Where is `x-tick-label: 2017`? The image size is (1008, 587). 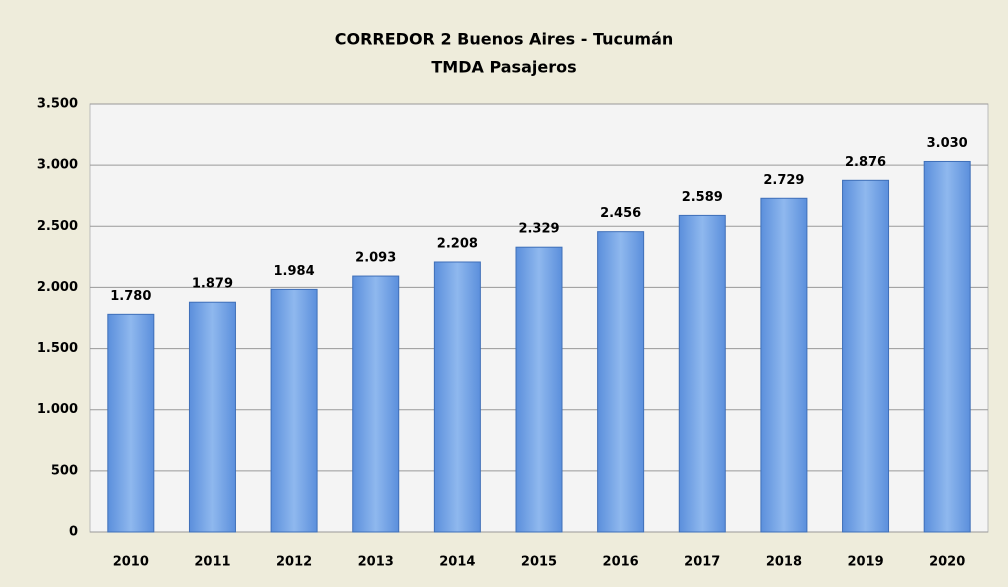 x-tick-label: 2017 is located at coordinates (702, 562).